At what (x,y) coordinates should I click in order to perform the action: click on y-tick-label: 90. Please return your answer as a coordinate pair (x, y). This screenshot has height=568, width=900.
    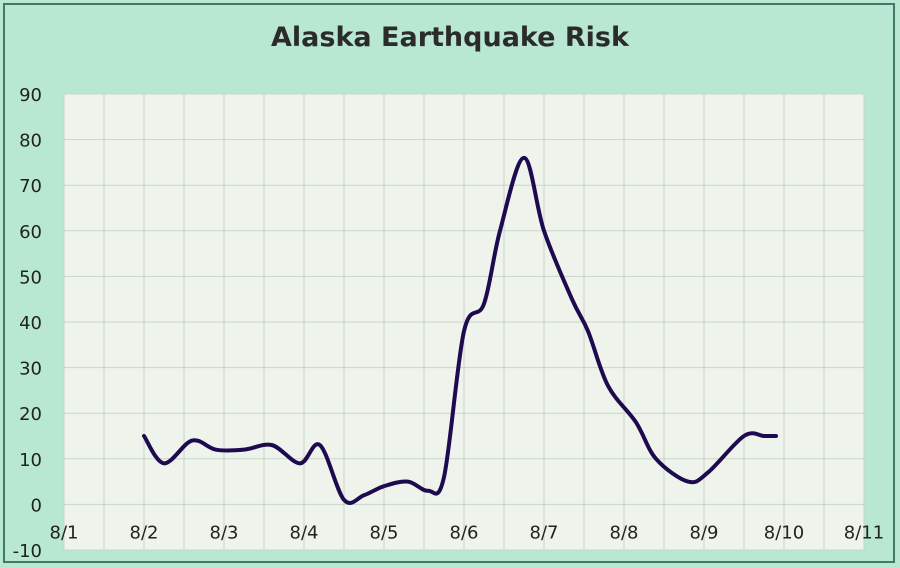
    Looking at the image, I should click on (30, 95).